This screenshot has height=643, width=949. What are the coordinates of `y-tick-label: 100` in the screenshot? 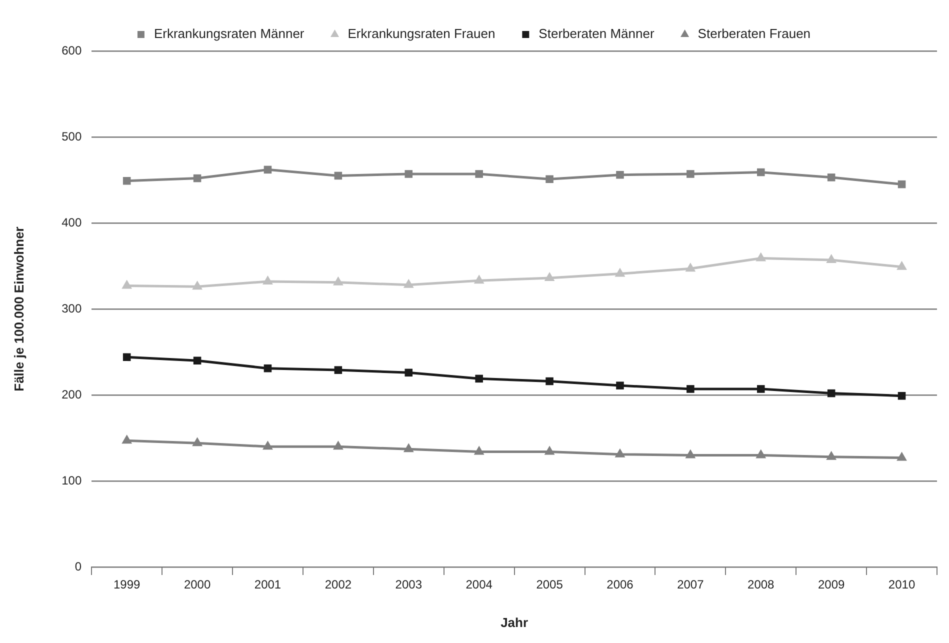 It's located at (72, 480).